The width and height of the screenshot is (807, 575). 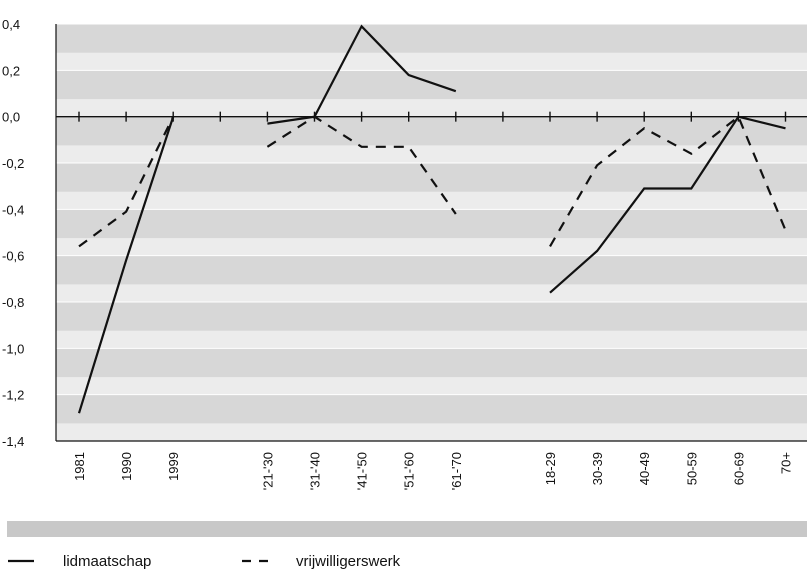 What do you see at coordinates (550, 468) in the screenshot?
I see `x-tick-label: 18-29` at bounding box center [550, 468].